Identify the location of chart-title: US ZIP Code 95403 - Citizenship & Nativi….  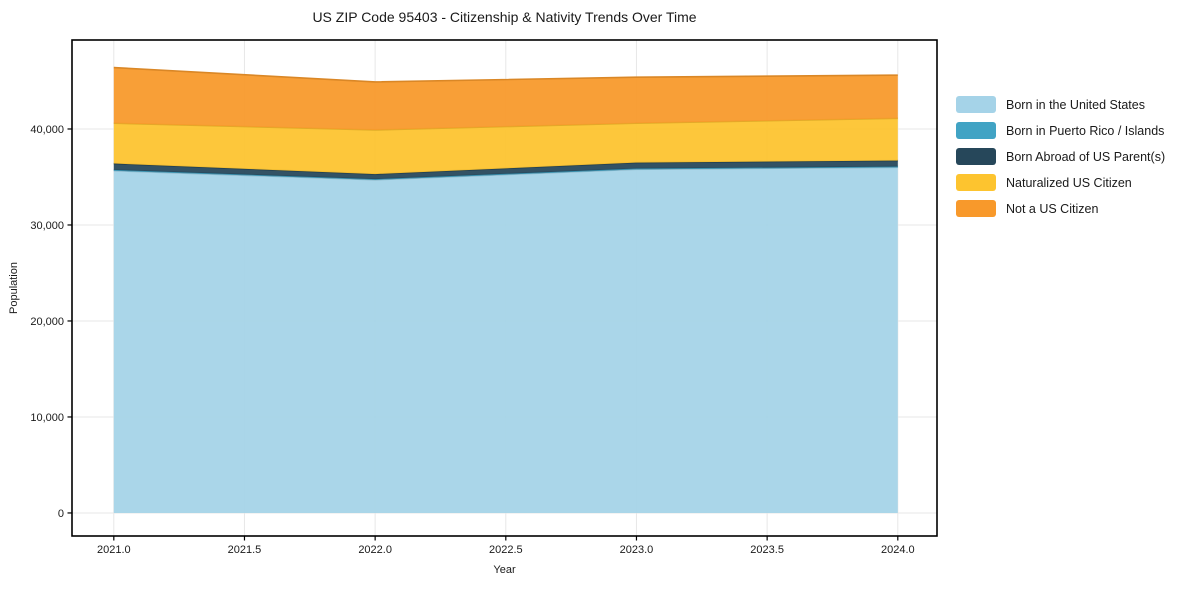
(504, 17).